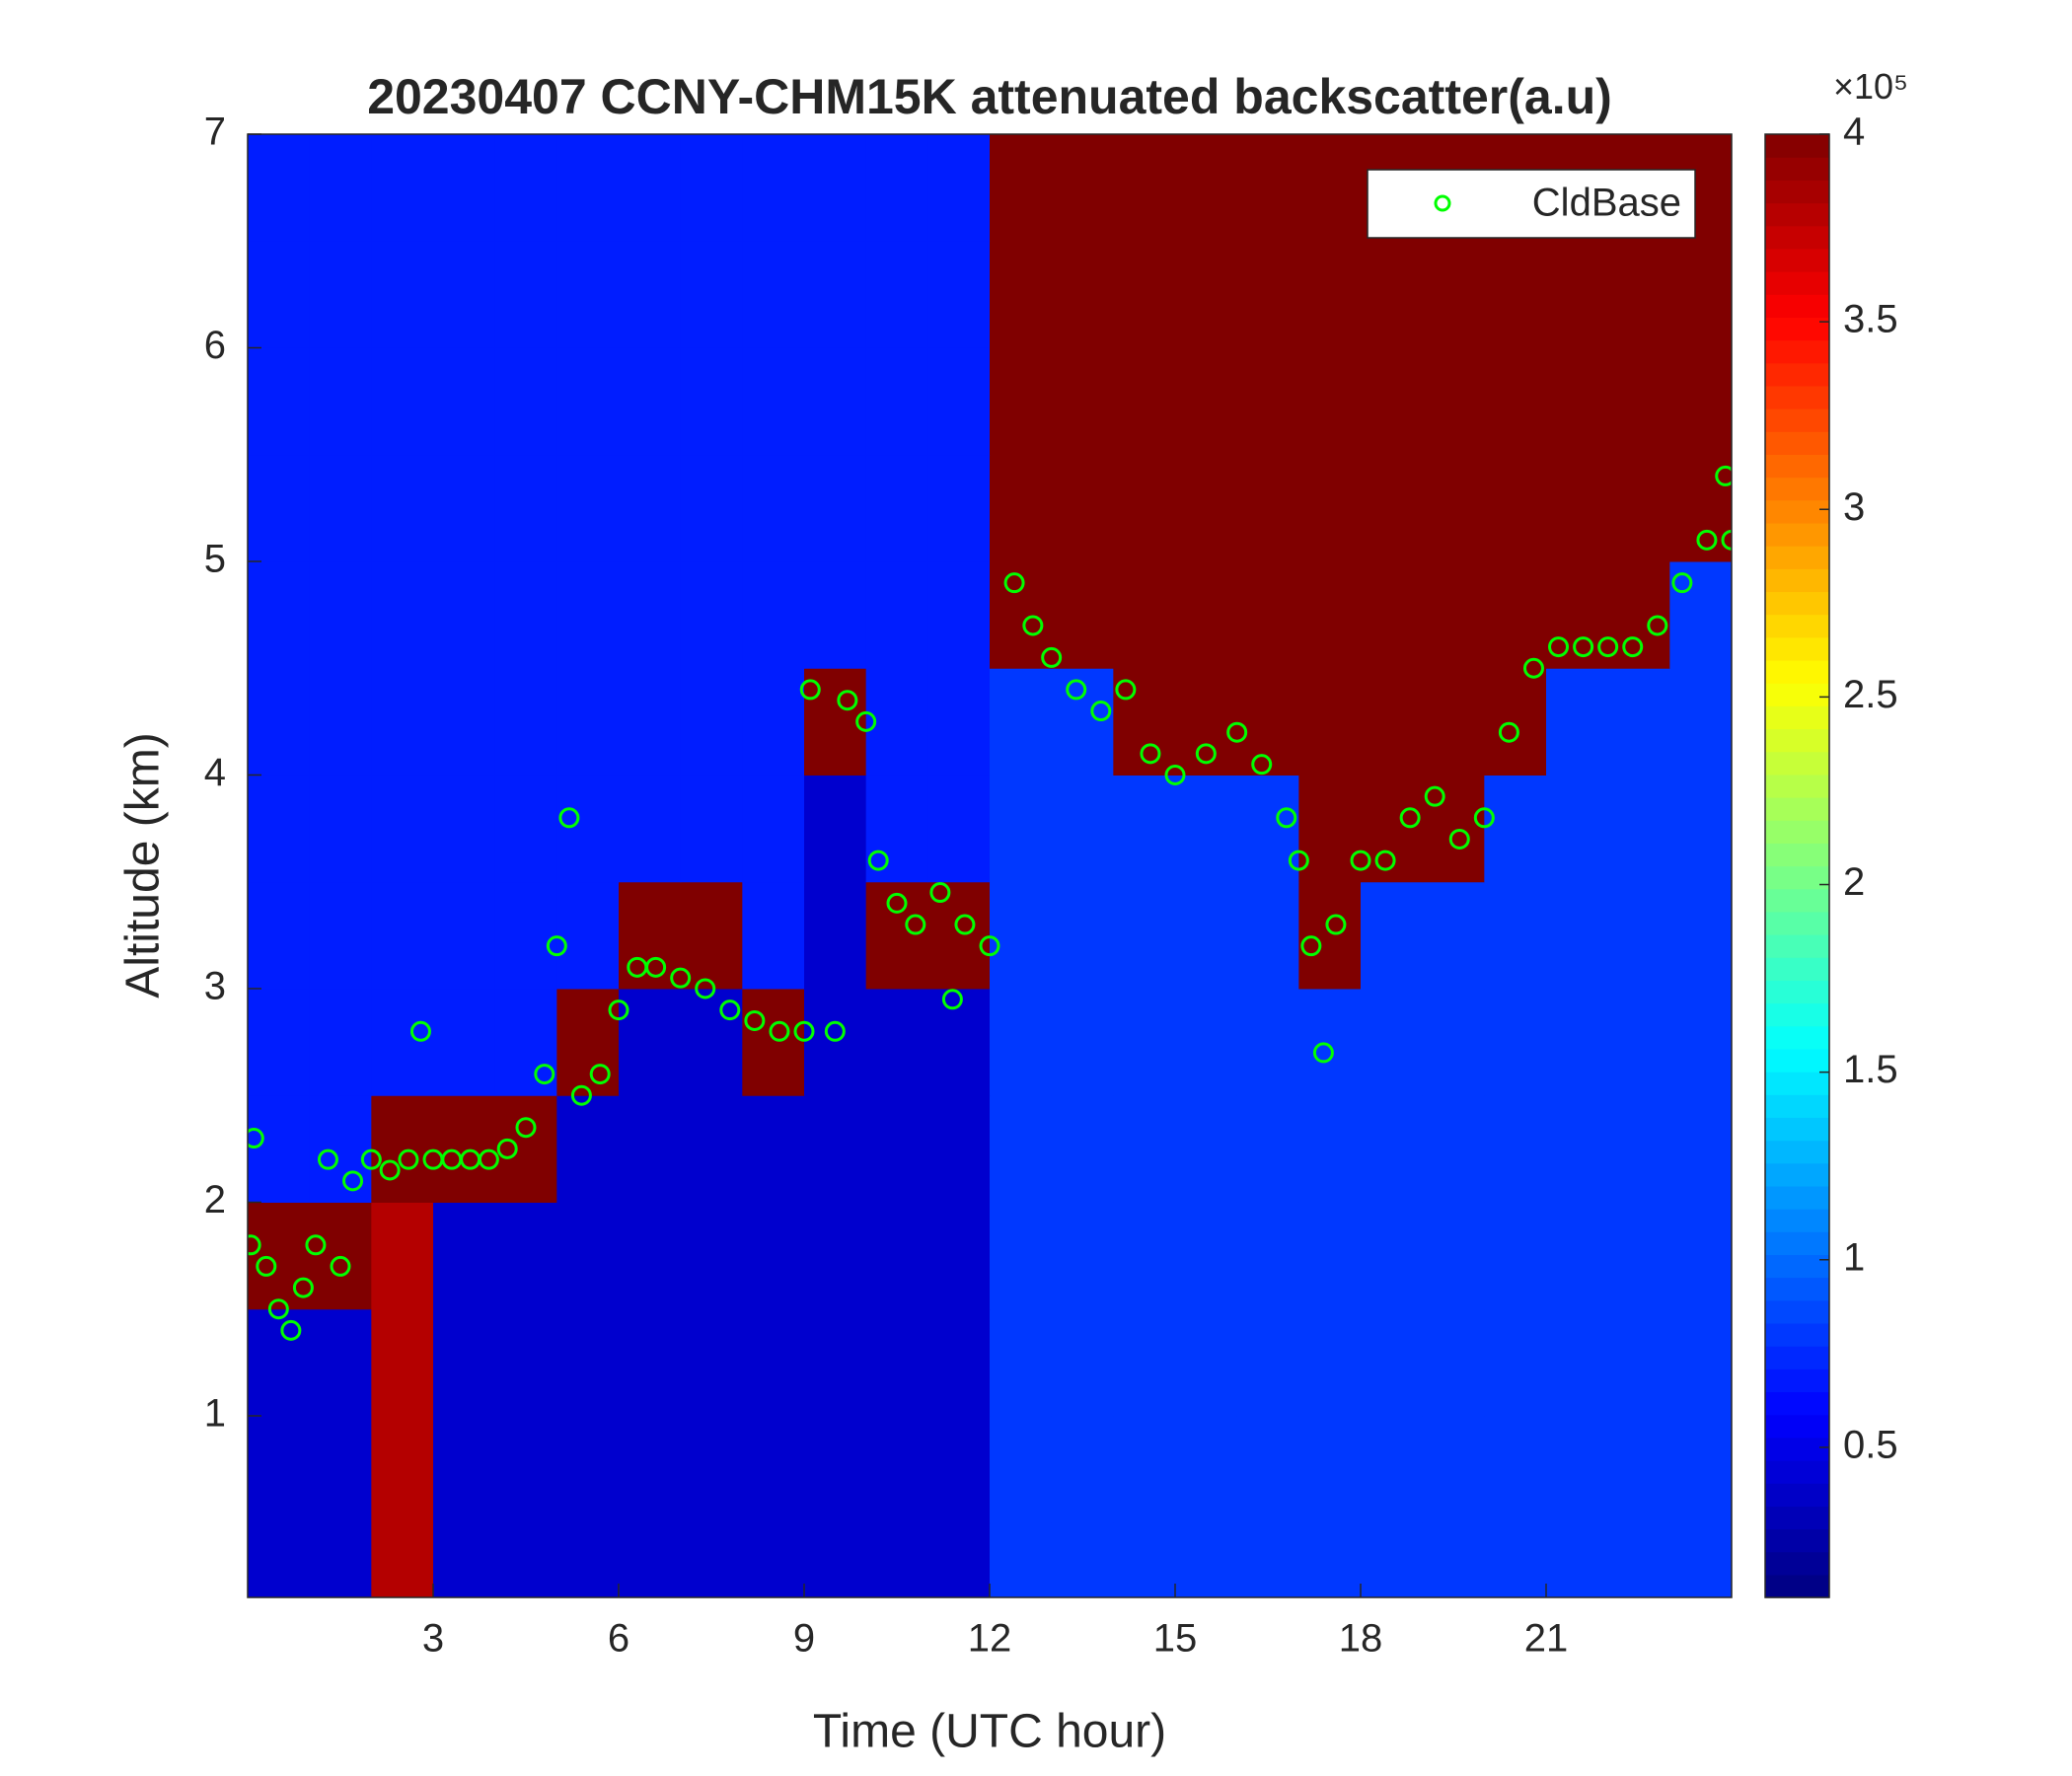  What do you see at coordinates (1532, 204) in the screenshot?
I see `legend: CldBase` at bounding box center [1532, 204].